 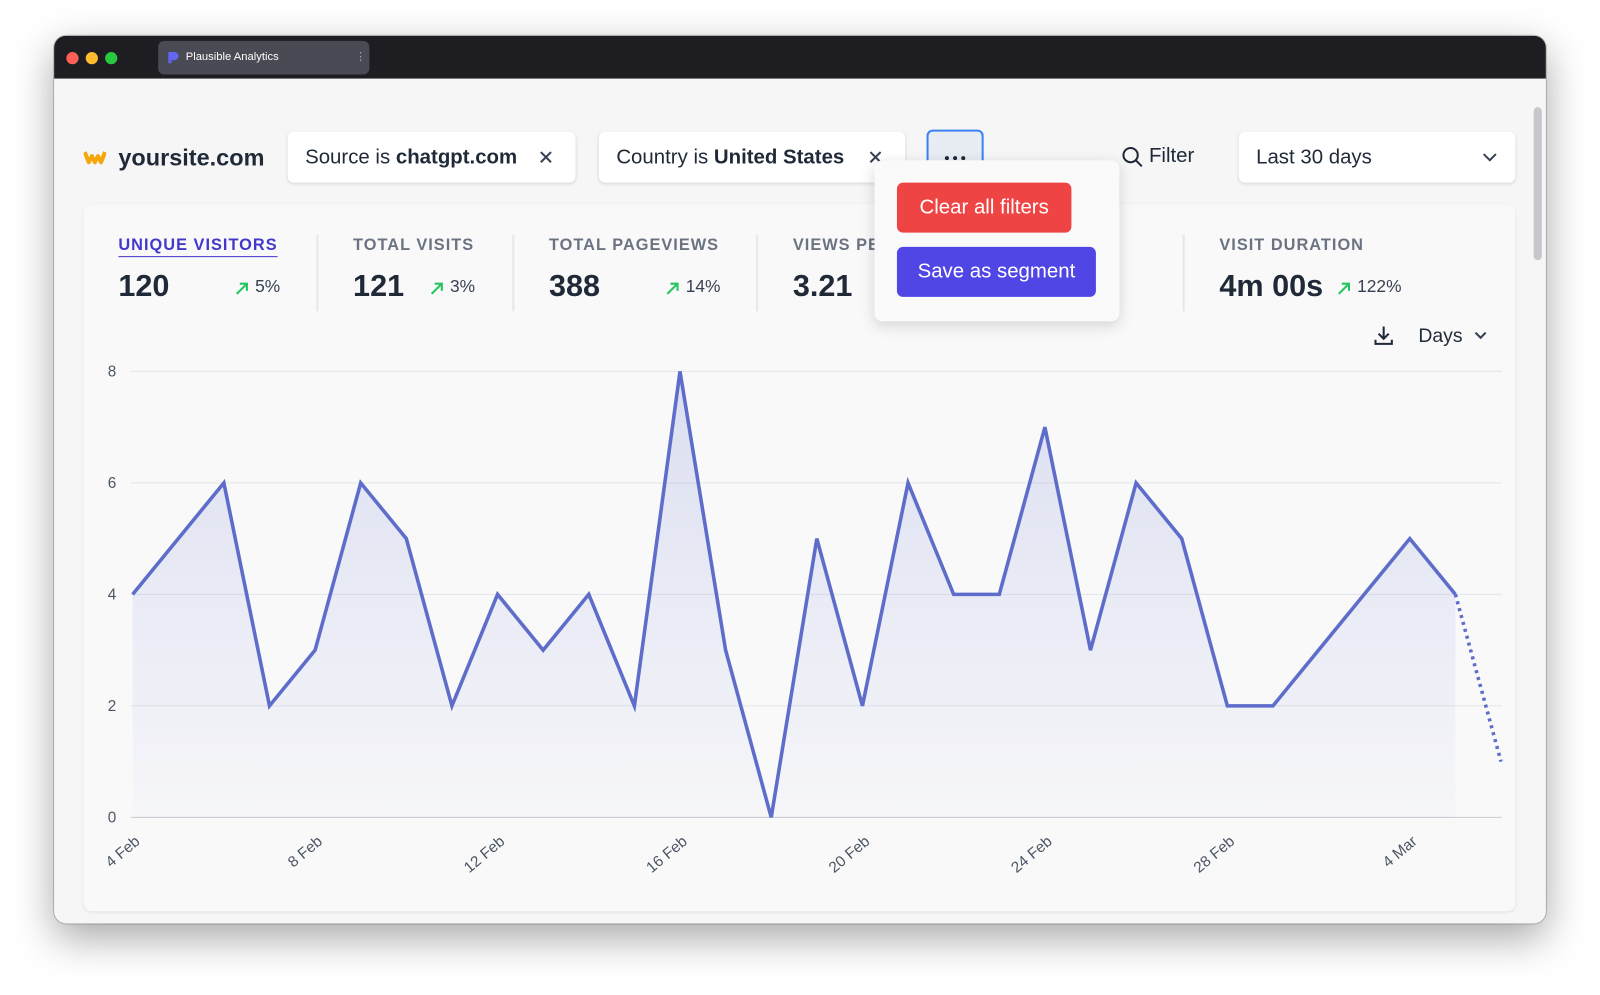 What do you see at coordinates (662, 157) in the screenshot?
I see `filter-label: Country is` at bounding box center [662, 157].